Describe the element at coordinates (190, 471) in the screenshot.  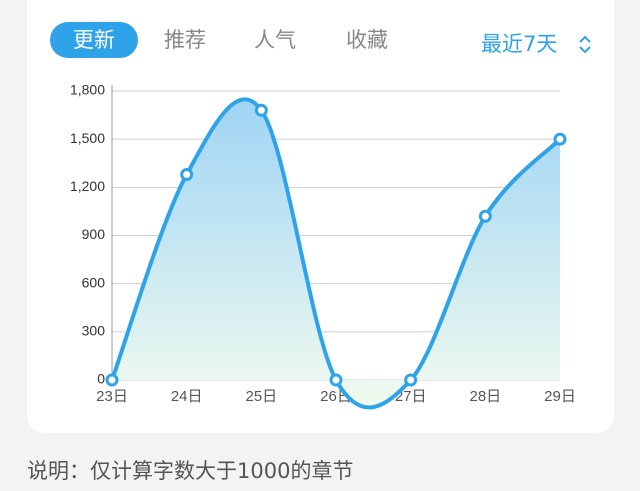
I see `note: 说明：仅计算字数大于1000的章节` at that location.